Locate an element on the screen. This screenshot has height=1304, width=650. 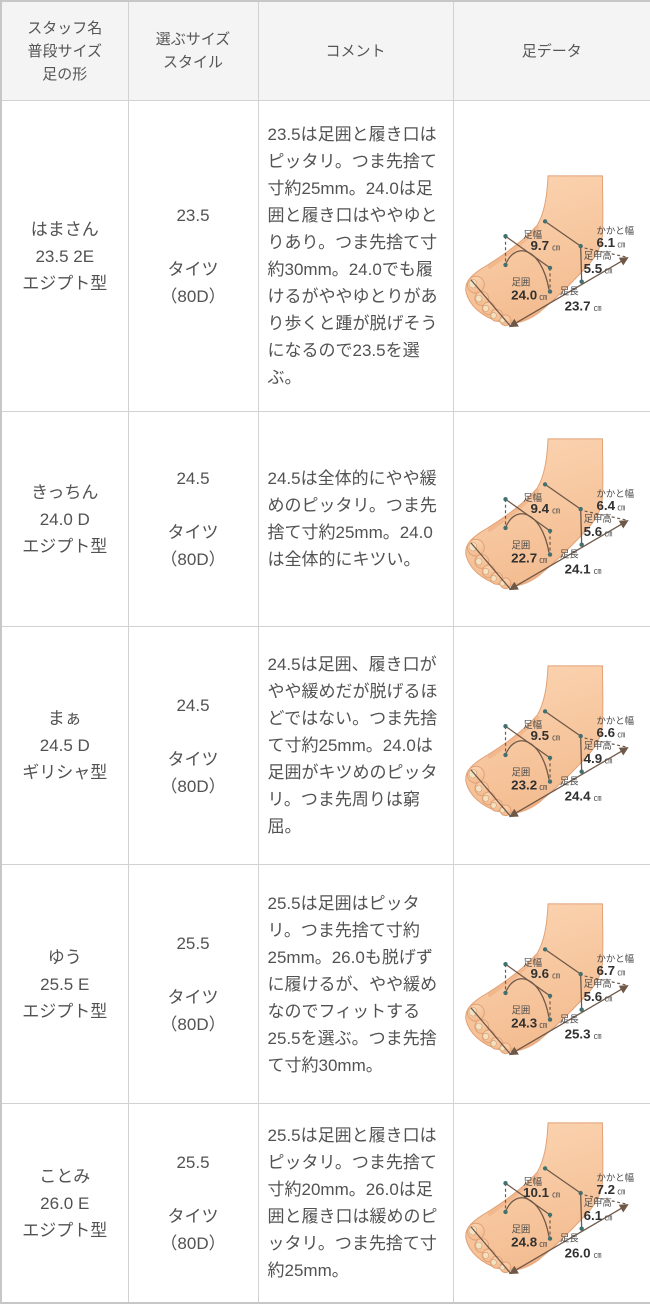
header-col-footdata: 足データ is located at coordinates (551, 50).